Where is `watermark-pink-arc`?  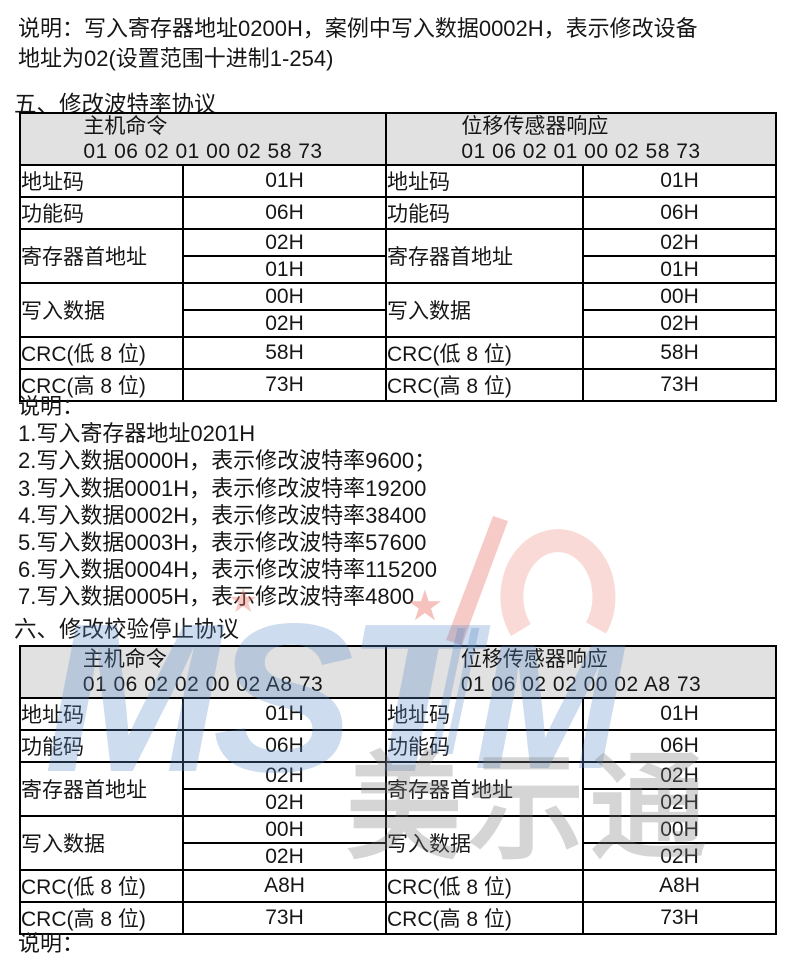 watermark-pink-arc is located at coordinates (558, 582).